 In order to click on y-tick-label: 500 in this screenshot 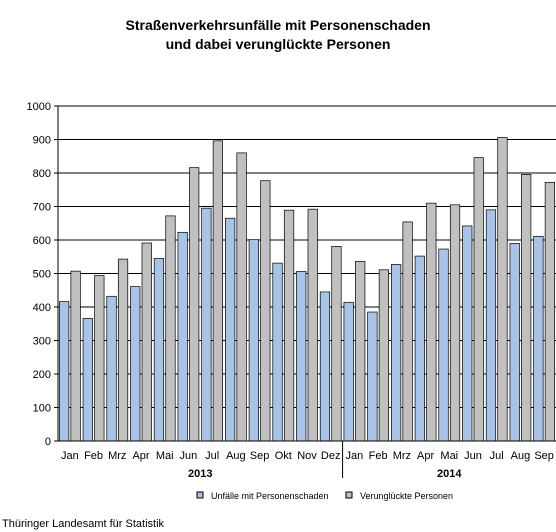, I will do `click(42, 275)`.